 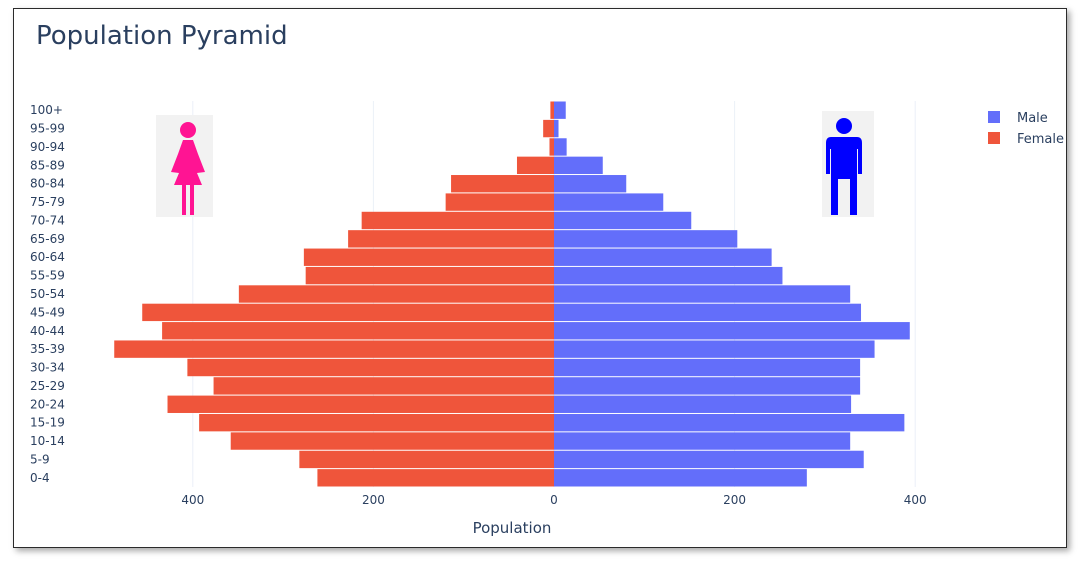 I want to click on y-tick-label: 50-54, so click(x=47, y=294).